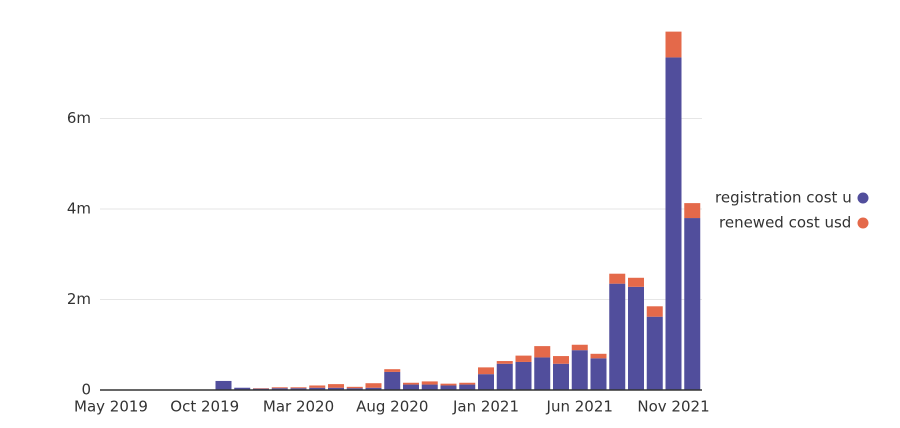 The image size is (900, 428). What do you see at coordinates (785, 223) in the screenshot?
I see `legend-label: renewed cost usd` at bounding box center [785, 223].